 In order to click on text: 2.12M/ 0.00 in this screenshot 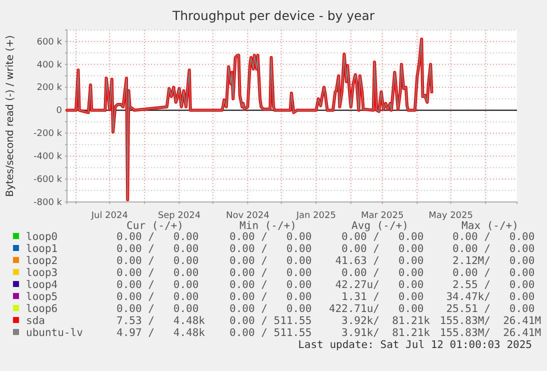, I will do `click(493, 261)`.